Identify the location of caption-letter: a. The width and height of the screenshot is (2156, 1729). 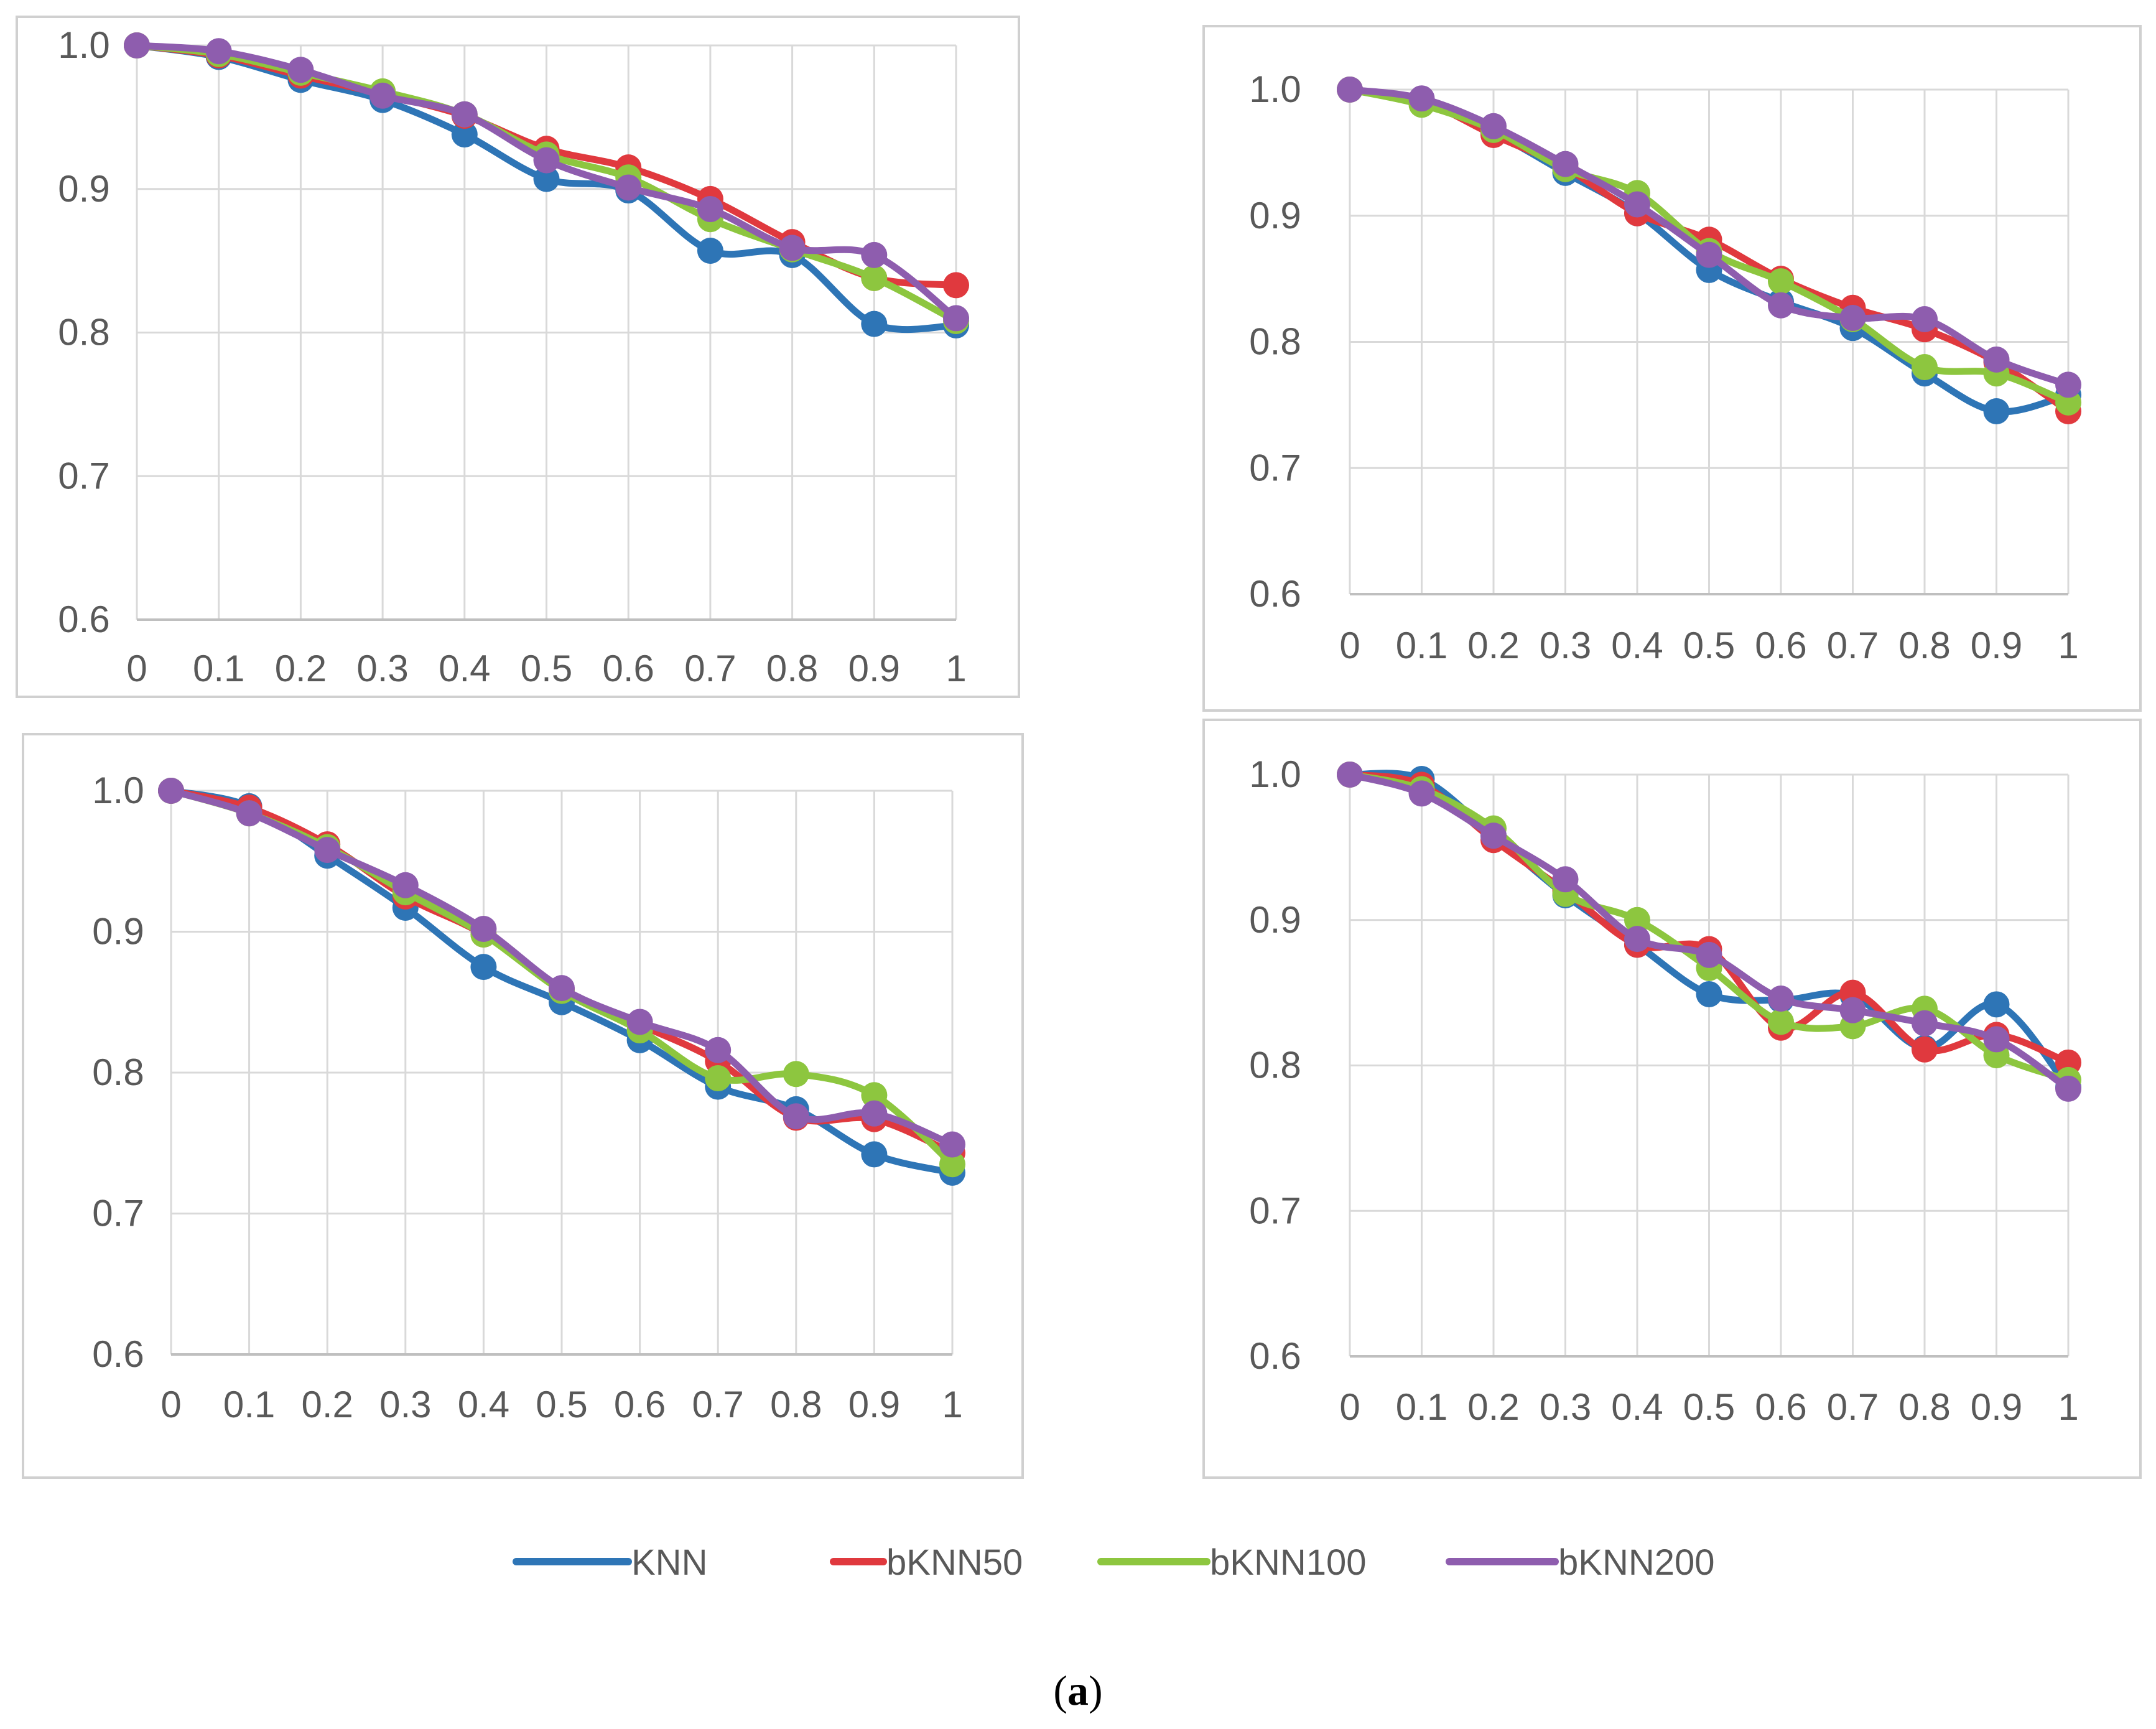
(1078, 1691).